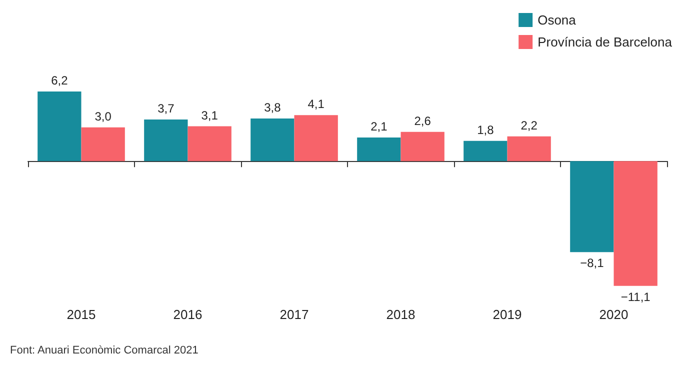 This screenshot has height=366, width=695. Describe the element at coordinates (187, 314) in the screenshot. I see `x-tick-label: 2016` at that location.